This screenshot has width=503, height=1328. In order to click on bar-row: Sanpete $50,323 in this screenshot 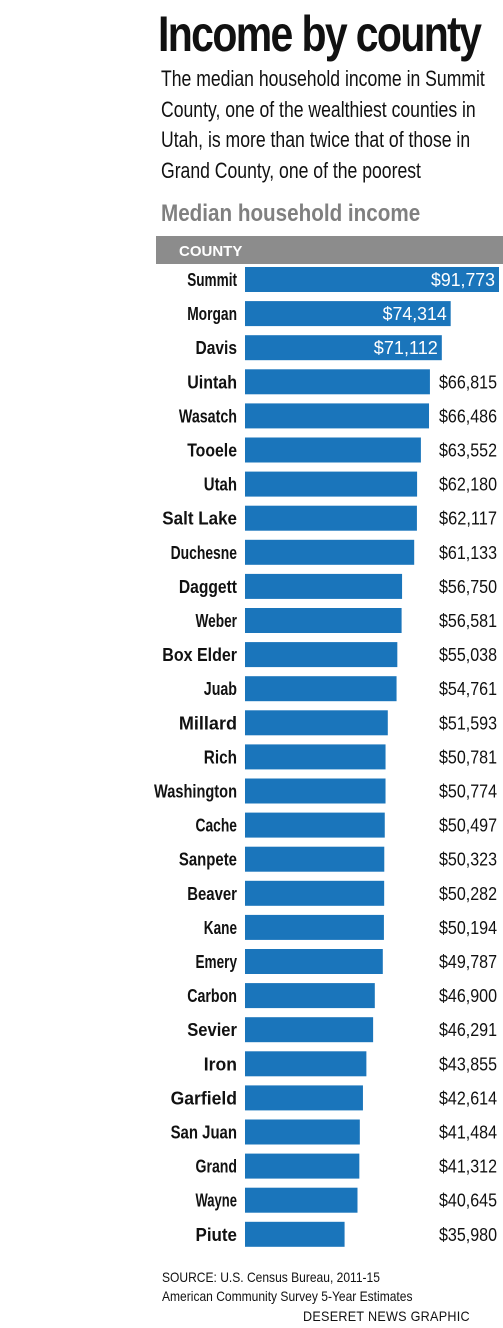, I will do `click(338, 859)`.